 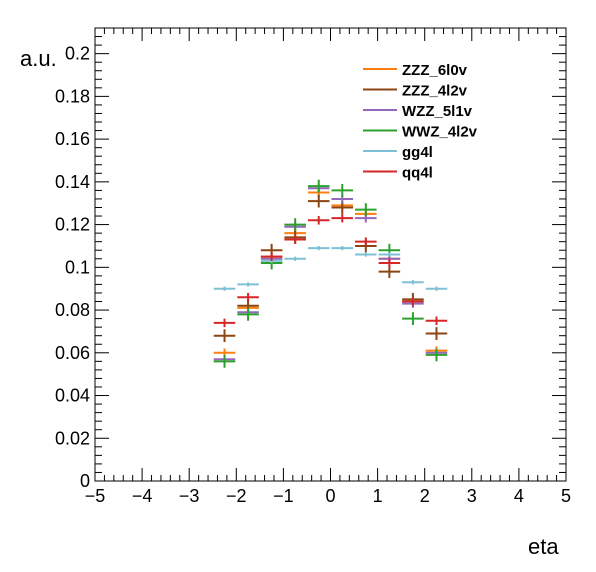 I want to click on legend-item: WWZ_4l2v, so click(x=420, y=132).